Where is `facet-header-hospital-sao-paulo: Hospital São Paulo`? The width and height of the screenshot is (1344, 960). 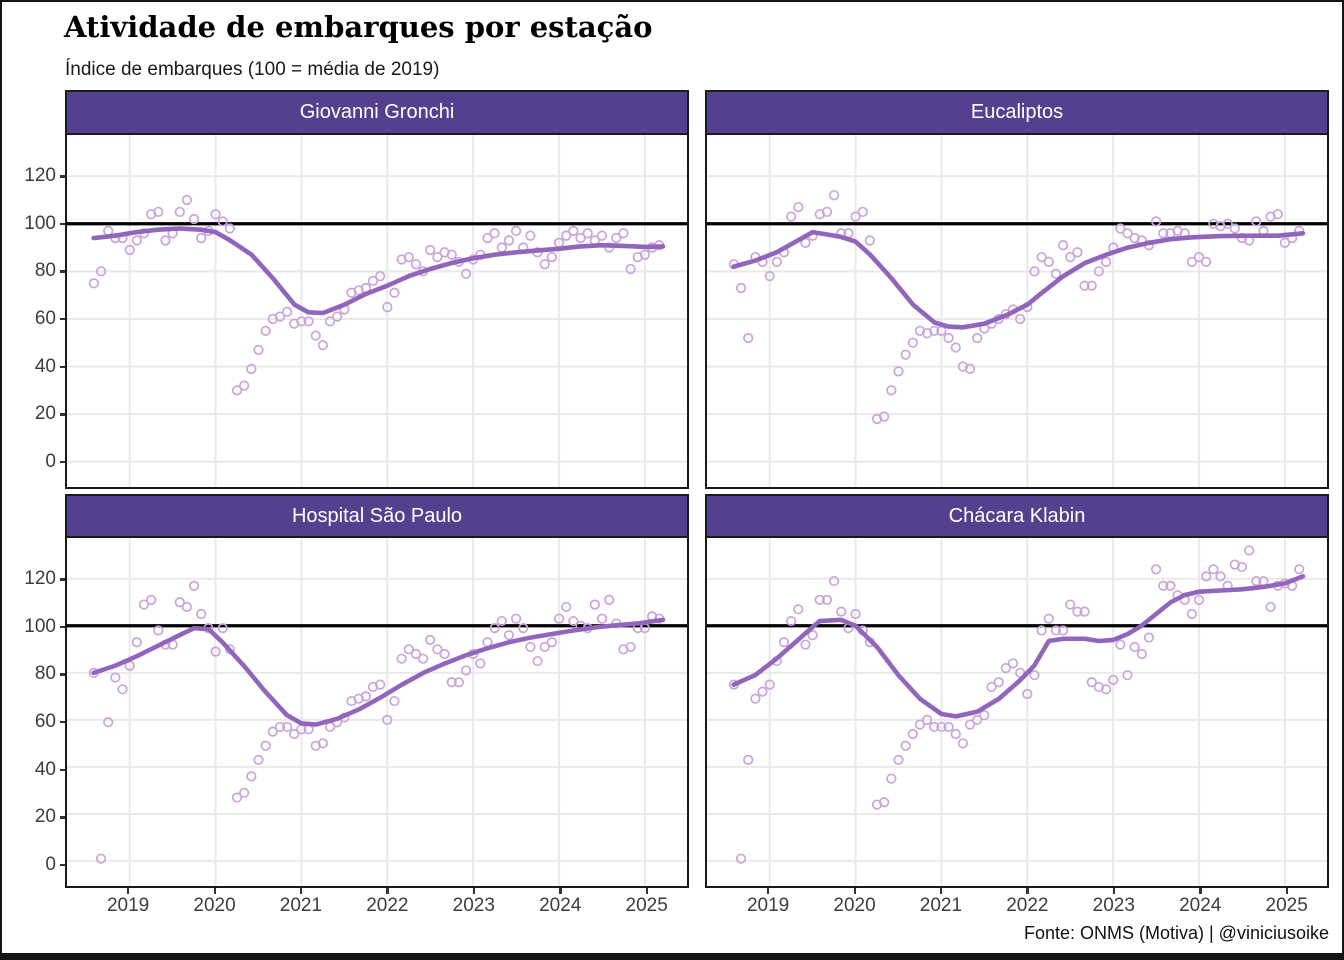
facet-header-hospital-sao-paulo: Hospital São Paulo is located at coordinates (377, 516).